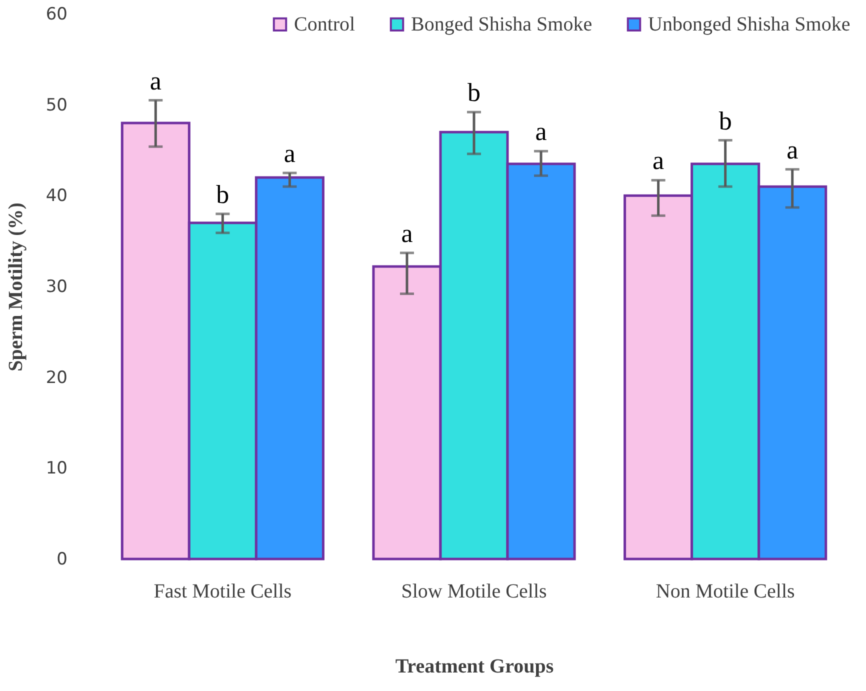 This screenshot has width=866, height=691. What do you see at coordinates (57, 14) in the screenshot?
I see `y-tick-label: 60` at bounding box center [57, 14].